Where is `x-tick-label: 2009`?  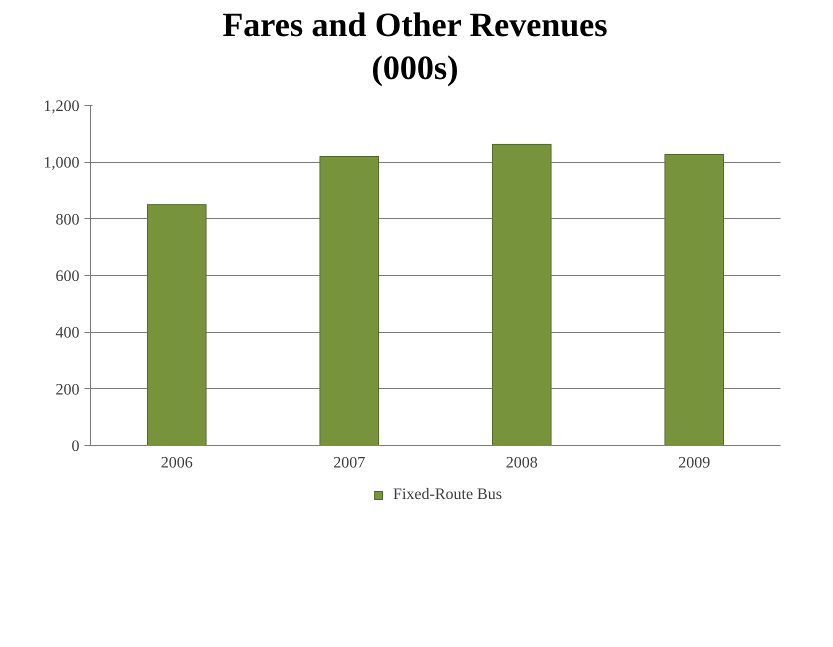
x-tick-label: 2009 is located at coordinates (694, 463).